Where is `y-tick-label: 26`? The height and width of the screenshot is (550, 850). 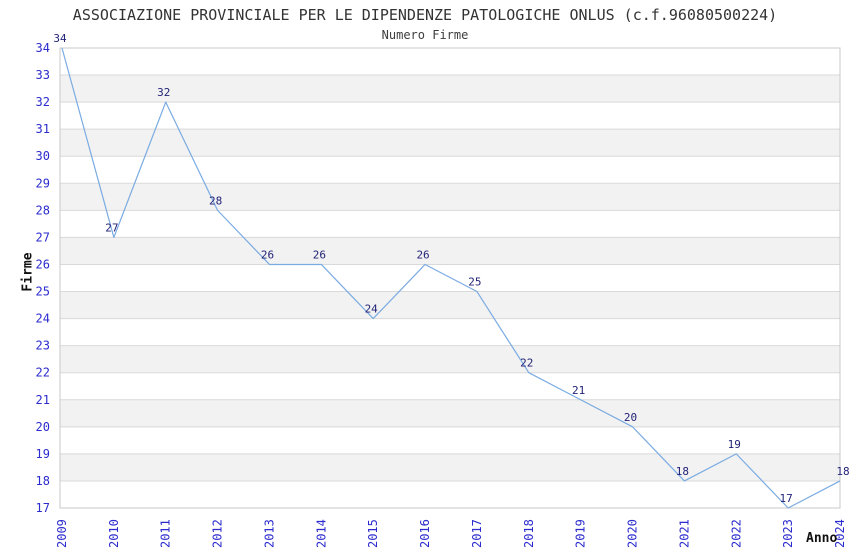
y-tick-label: 26 is located at coordinates (43, 264).